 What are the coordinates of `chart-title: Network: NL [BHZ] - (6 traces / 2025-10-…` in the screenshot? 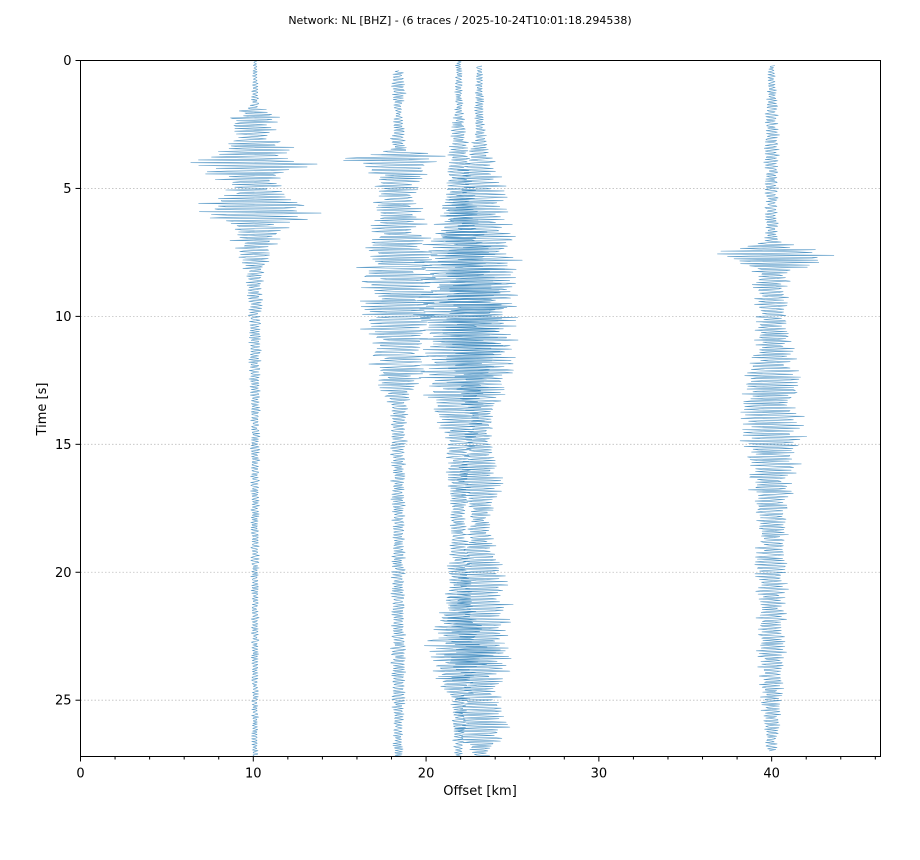 It's located at (459, 20).